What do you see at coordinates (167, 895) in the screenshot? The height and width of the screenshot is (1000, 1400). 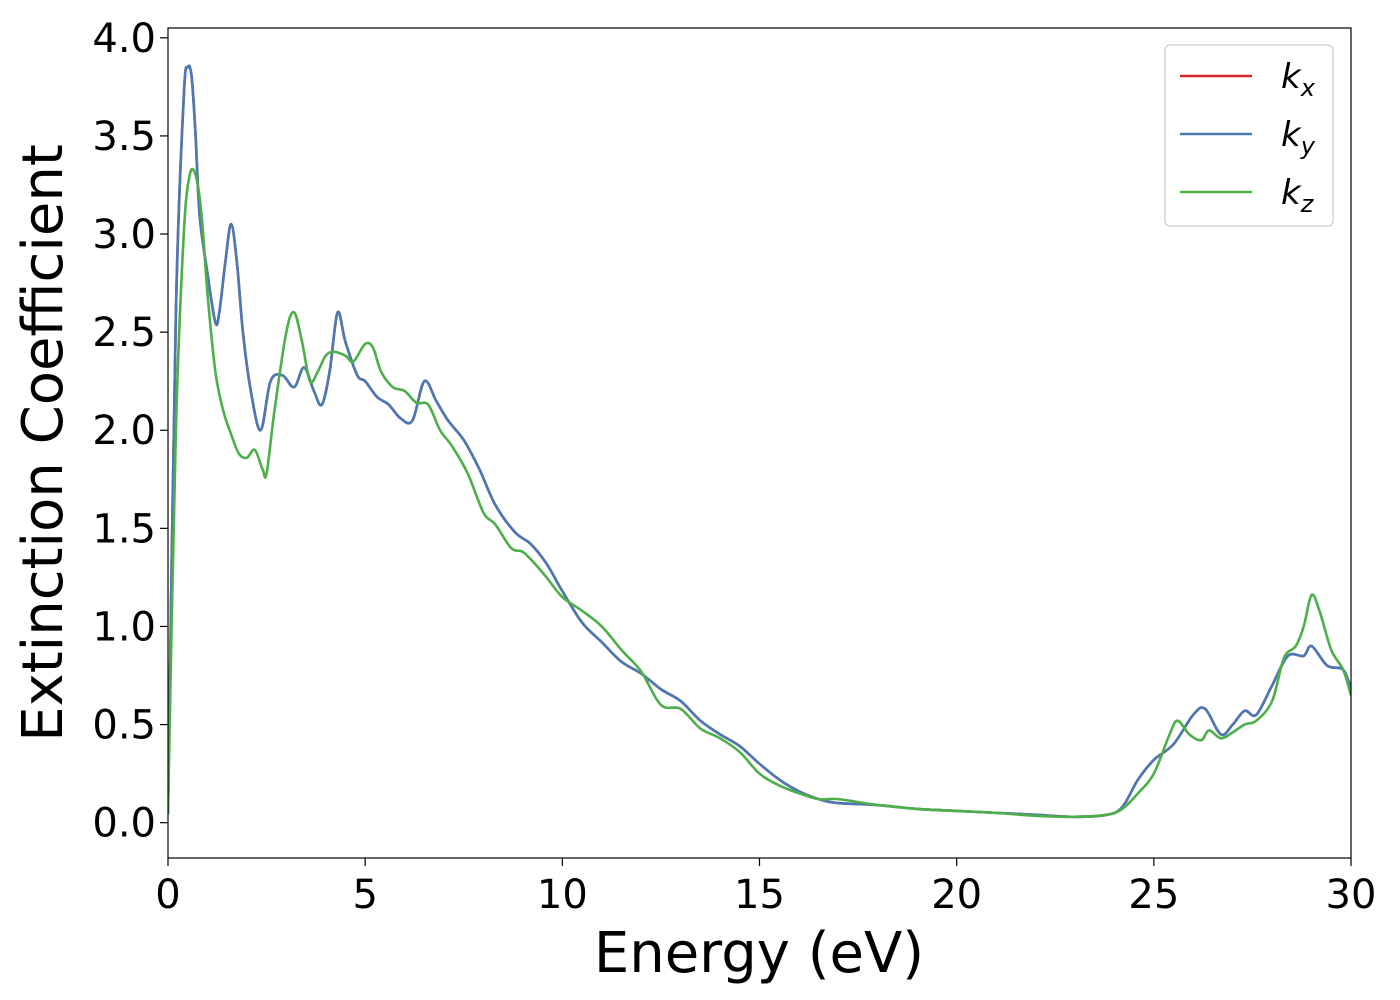 I see `x-tick-label: 0` at bounding box center [167, 895].